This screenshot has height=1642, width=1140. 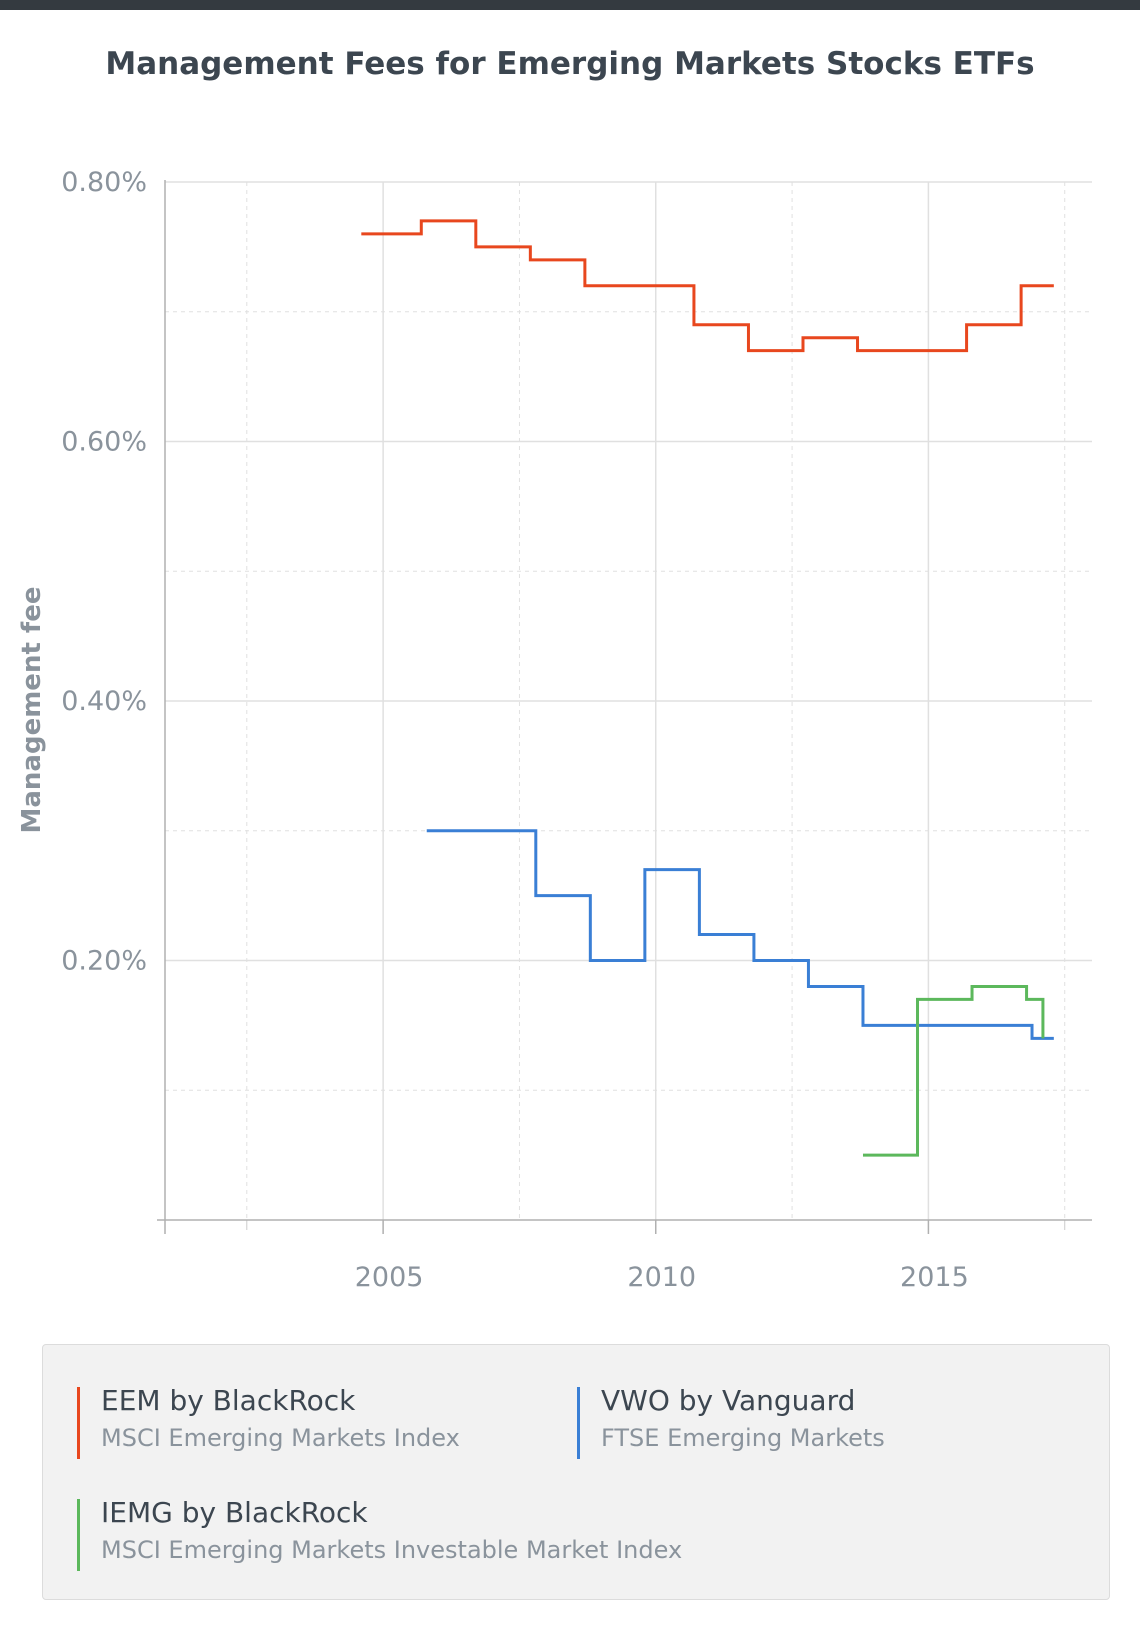 I want to click on y-tick-label: 0.40%, so click(x=104, y=701).